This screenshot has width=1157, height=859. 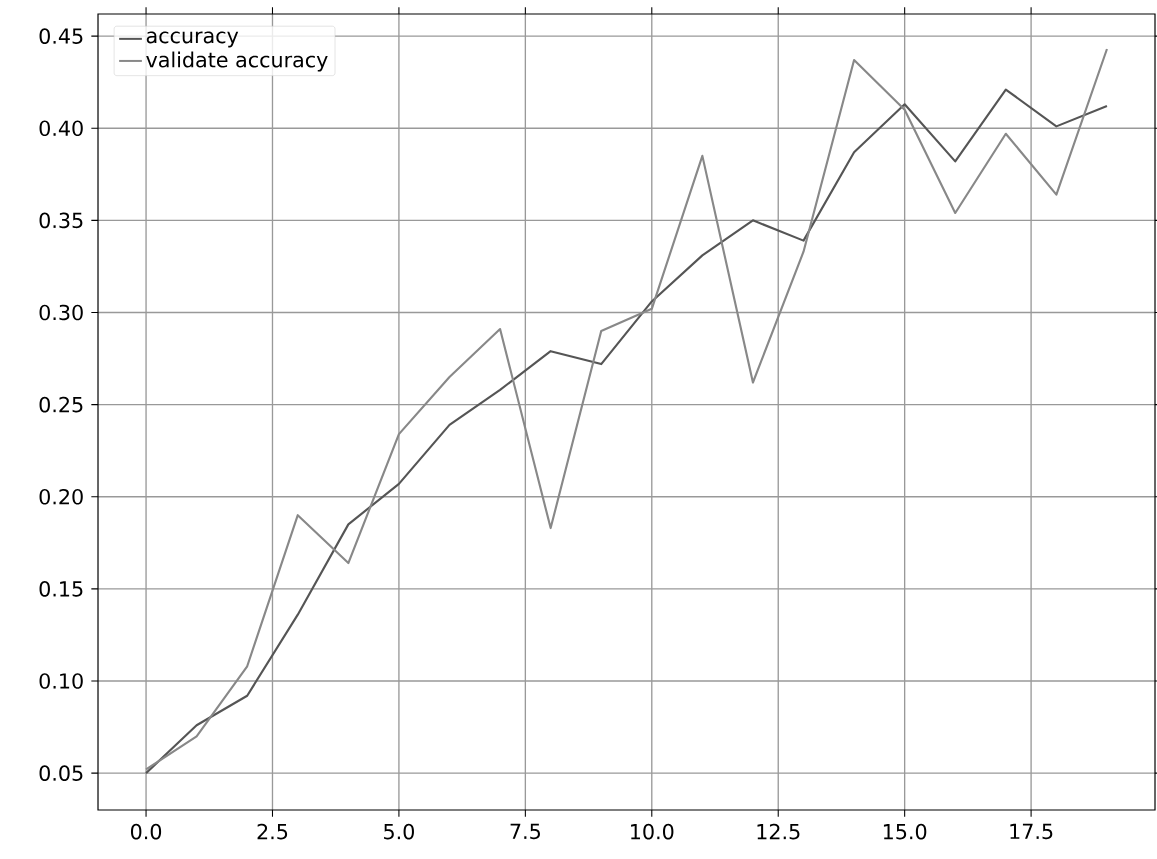 What do you see at coordinates (61, 404) in the screenshot?
I see `y-tick-label: 0.25` at bounding box center [61, 404].